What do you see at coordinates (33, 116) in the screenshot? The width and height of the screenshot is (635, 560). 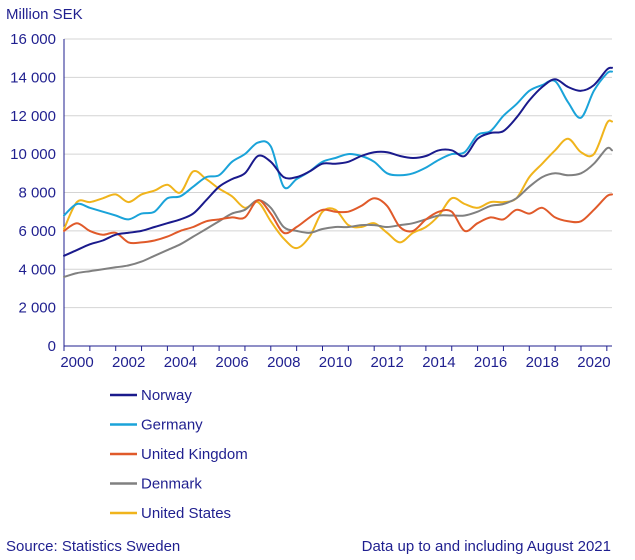 I see `y-tick-label: 12 000` at bounding box center [33, 116].